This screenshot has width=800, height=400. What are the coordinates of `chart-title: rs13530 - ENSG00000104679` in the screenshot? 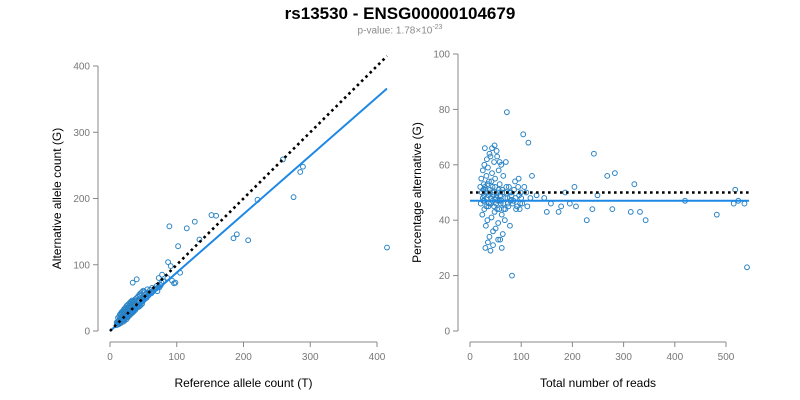 It's located at (400, 13).